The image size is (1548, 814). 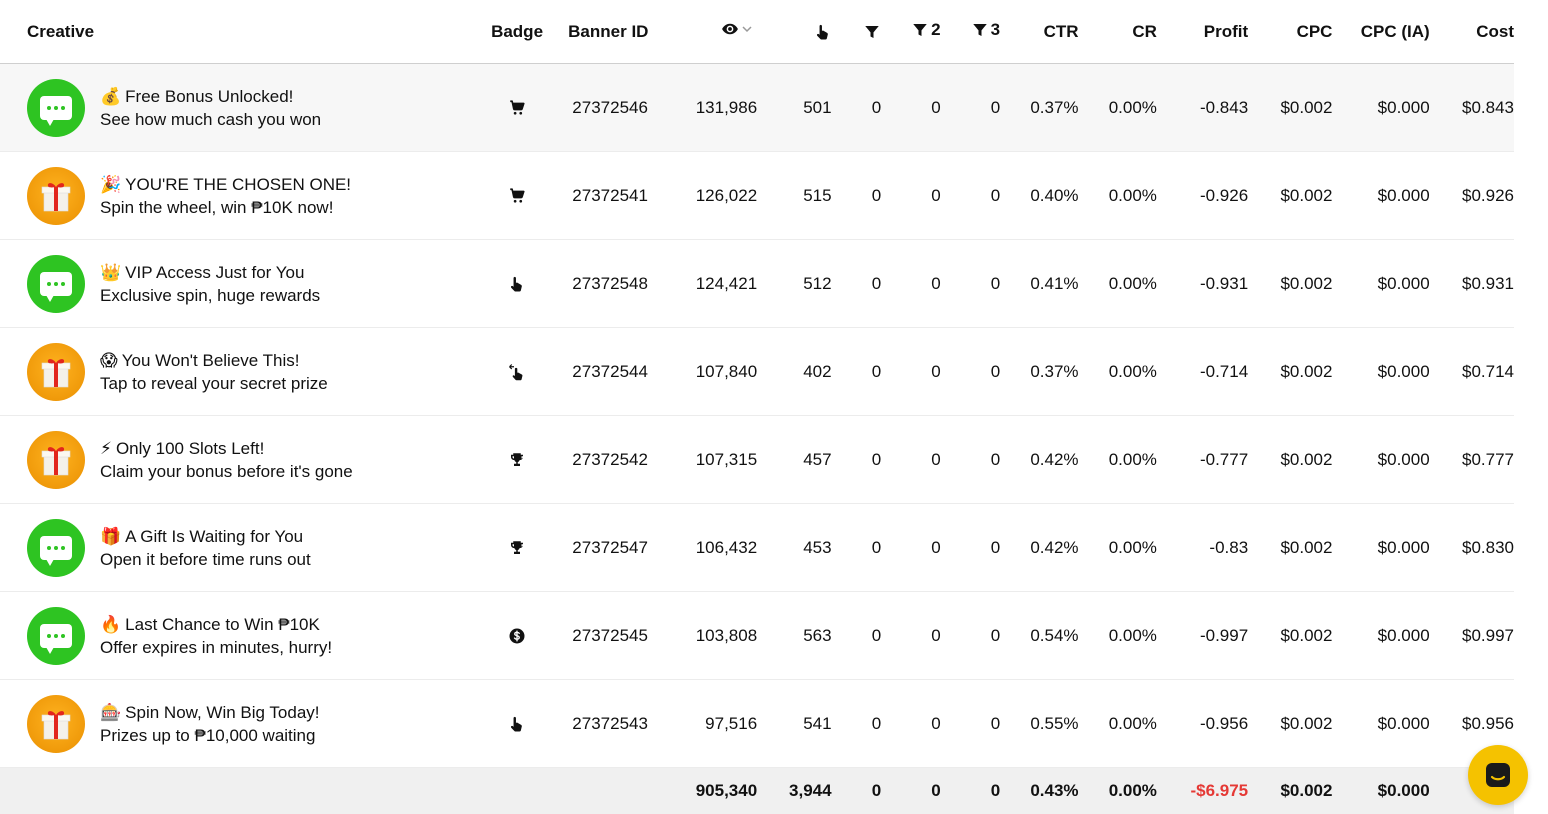 I want to click on cost-cell: $0.997, so click(x=1487, y=635).